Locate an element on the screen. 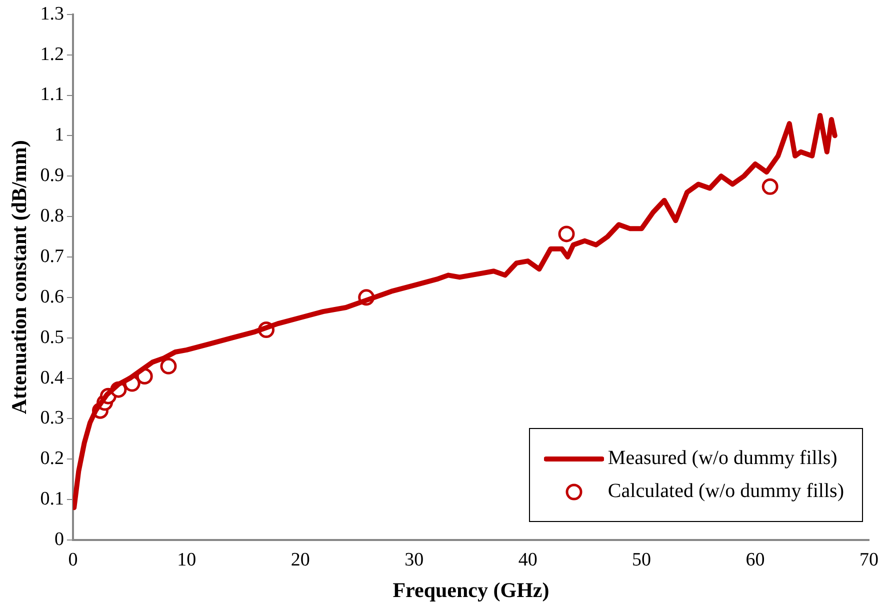 The height and width of the screenshot is (612, 893). y-tick-label: 0.6 is located at coordinates (52, 297).